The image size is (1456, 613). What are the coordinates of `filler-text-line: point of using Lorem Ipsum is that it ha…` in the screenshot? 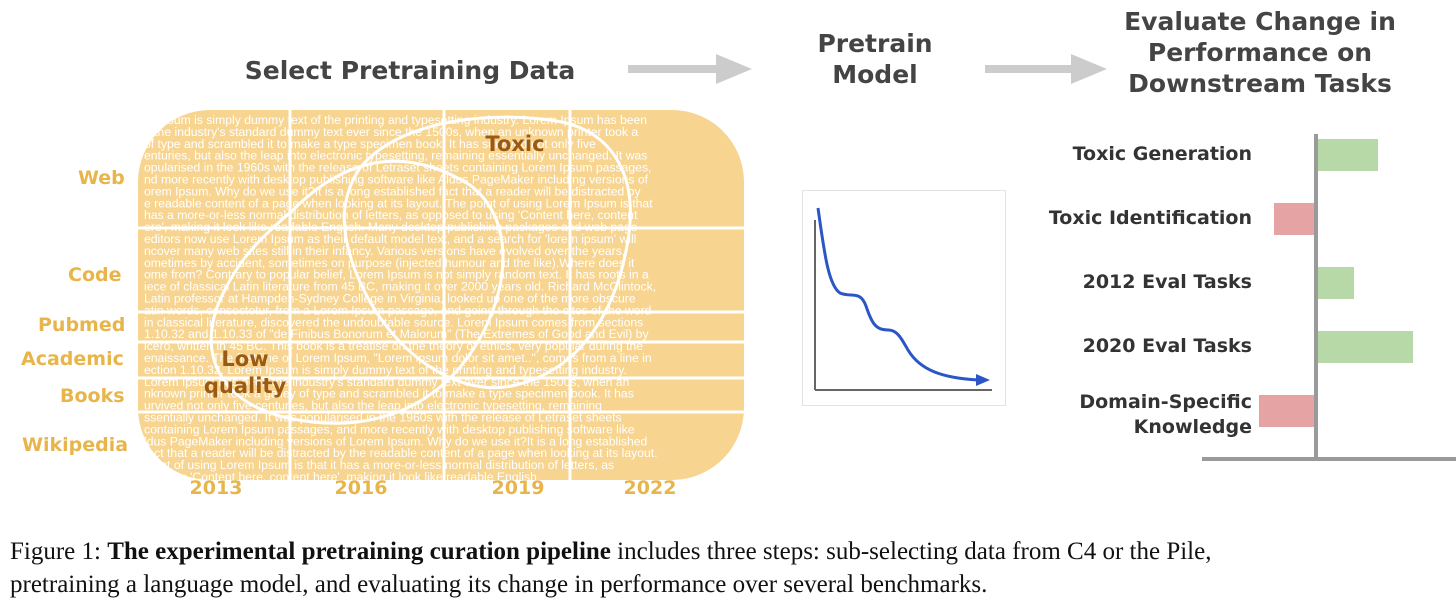 It's located at (379, 465).